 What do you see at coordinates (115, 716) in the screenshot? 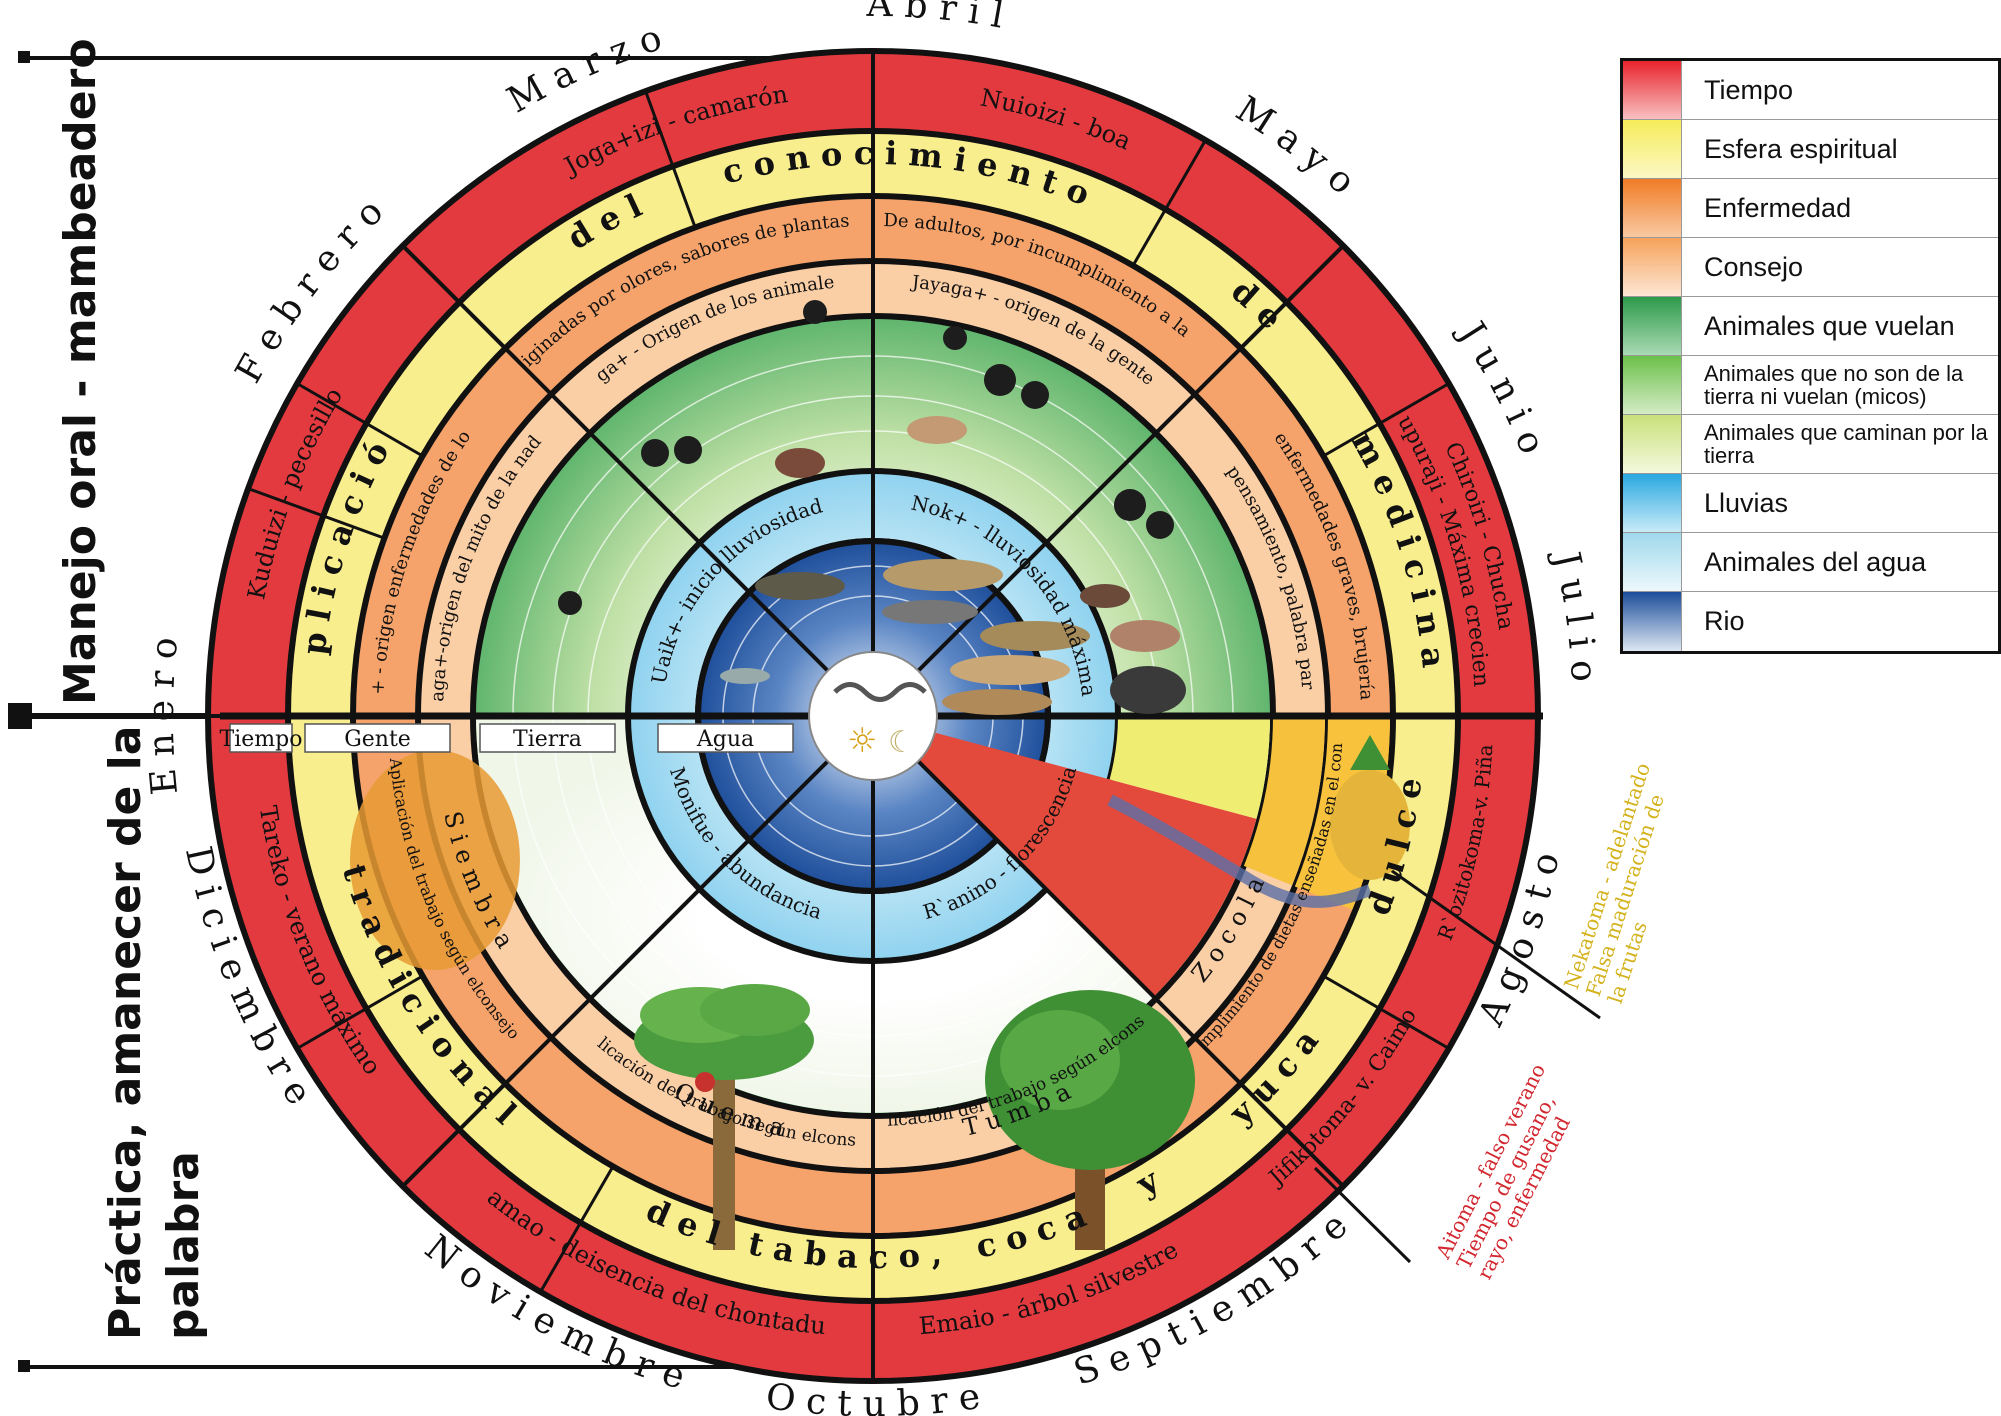
I see `middle-bracket-line` at bounding box center [115, 716].